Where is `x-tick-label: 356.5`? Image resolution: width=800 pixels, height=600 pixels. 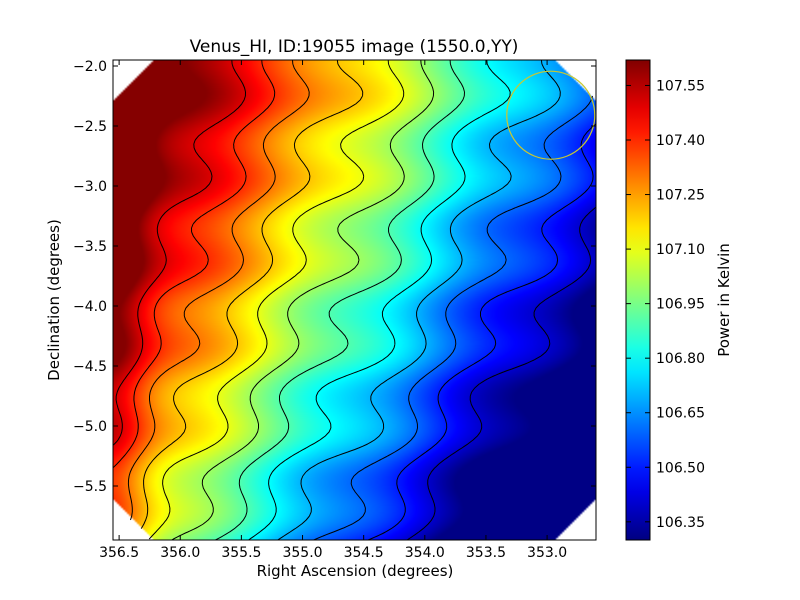
x-tick-label: 356.5 is located at coordinates (119, 553).